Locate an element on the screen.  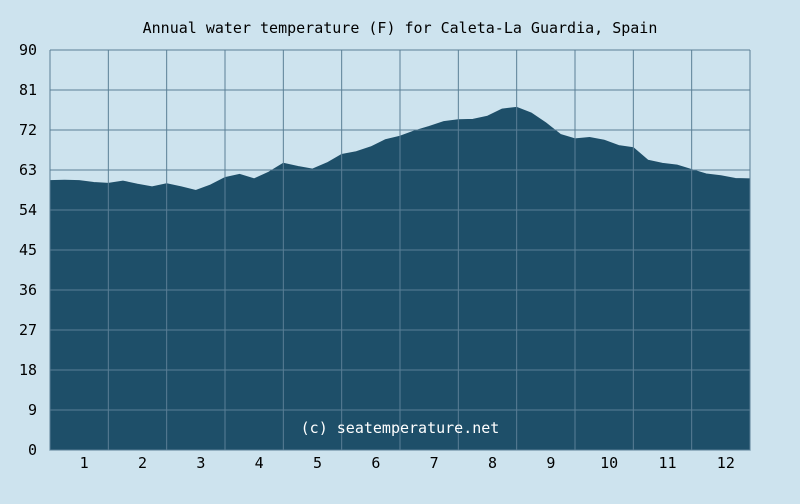
x-tick-label: 8 is located at coordinates (492, 463).